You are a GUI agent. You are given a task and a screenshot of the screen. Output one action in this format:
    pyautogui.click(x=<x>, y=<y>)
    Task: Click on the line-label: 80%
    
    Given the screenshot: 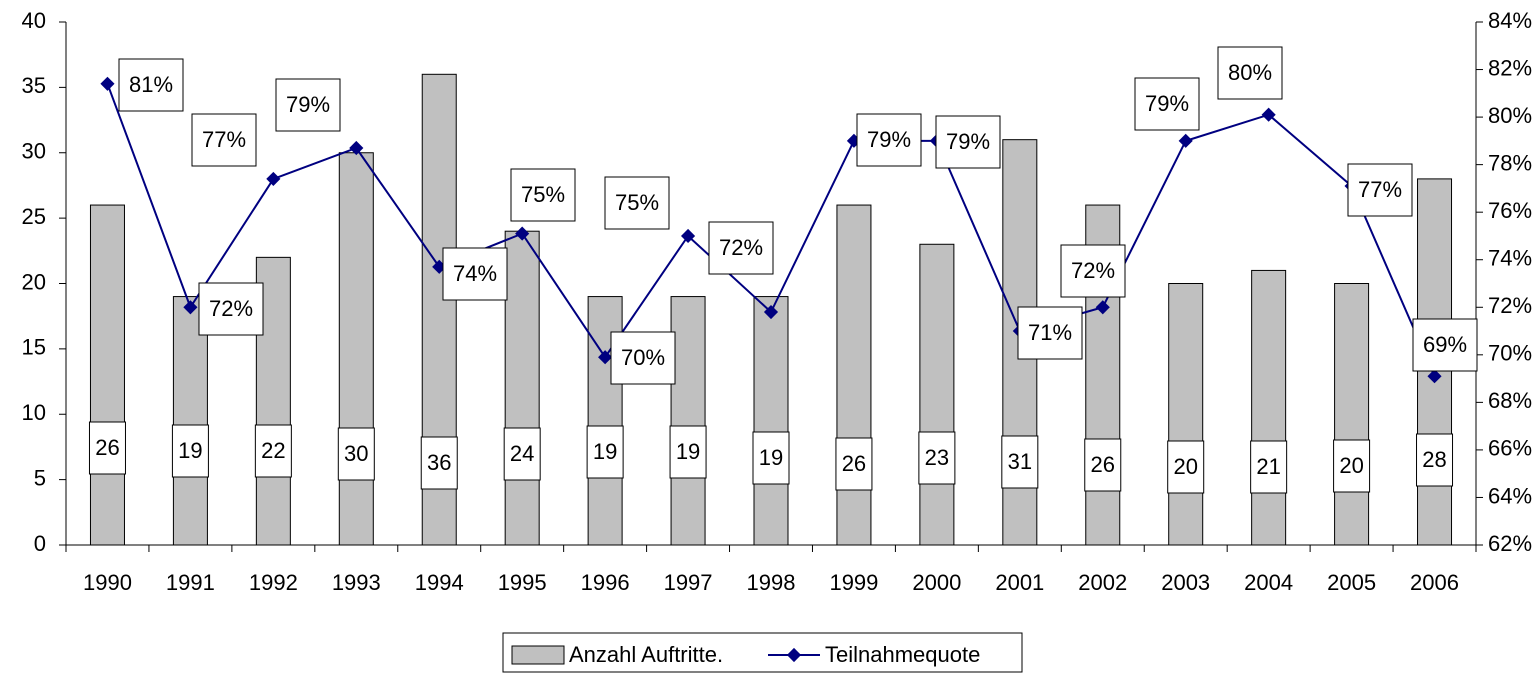 What is the action you would take?
    pyautogui.click(x=1250, y=72)
    